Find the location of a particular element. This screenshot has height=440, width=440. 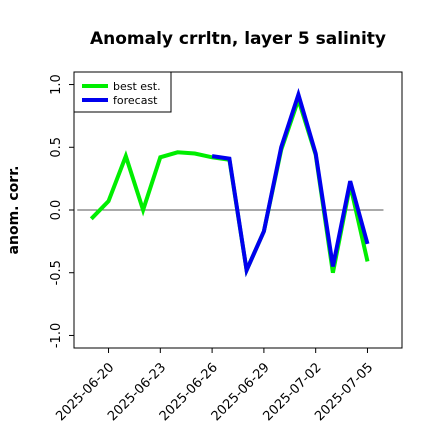

y-axis-label: anom. corr. is located at coordinates (14, 210).